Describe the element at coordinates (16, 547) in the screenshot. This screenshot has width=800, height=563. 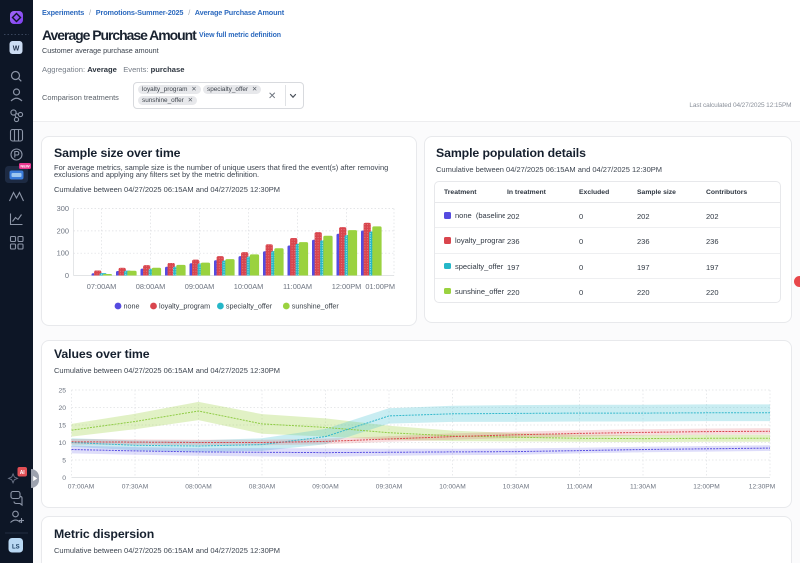
I see `svg-text: LS` at that location.